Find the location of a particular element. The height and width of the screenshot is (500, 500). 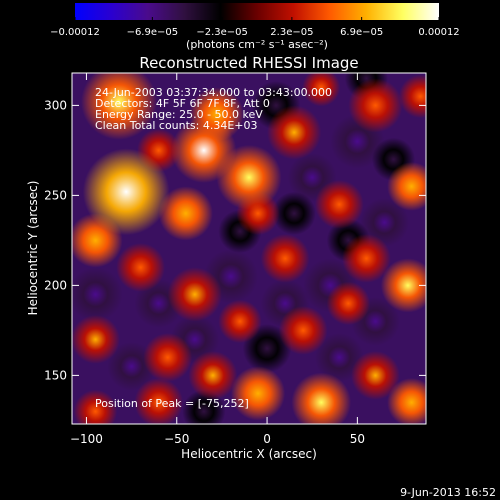

colorbar-tick-label: −0.00012 is located at coordinates (75, 32).